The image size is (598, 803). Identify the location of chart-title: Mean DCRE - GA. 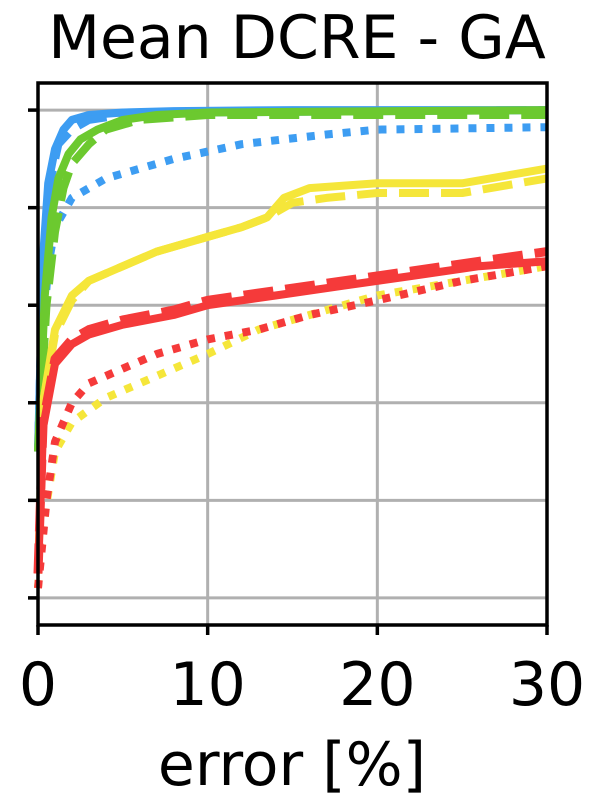
(297, 38).